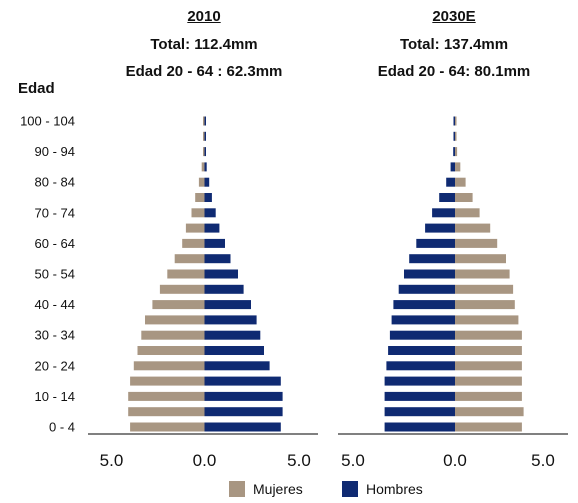 The width and height of the screenshot is (578, 503). What do you see at coordinates (350, 489) in the screenshot?
I see `legend-swatch-hombres` at bounding box center [350, 489].